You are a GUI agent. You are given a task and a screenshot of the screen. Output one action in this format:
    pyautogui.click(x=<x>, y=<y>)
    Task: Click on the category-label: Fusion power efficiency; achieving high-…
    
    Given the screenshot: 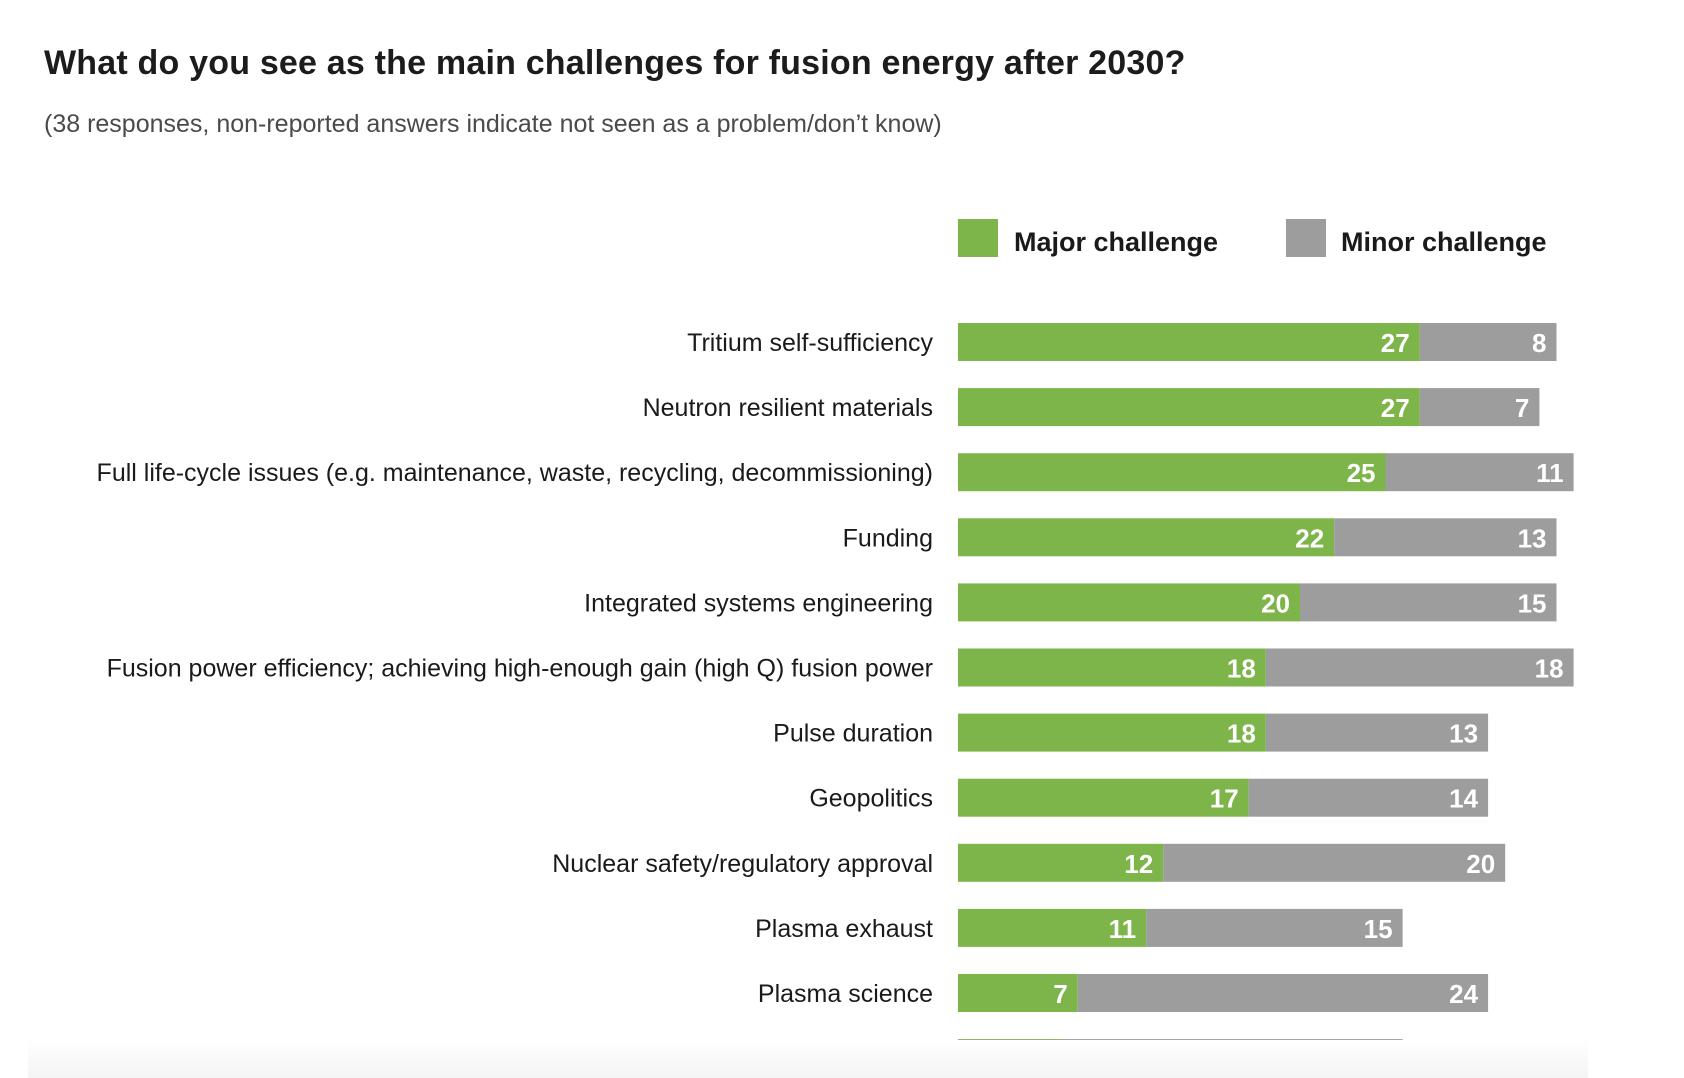 What is the action you would take?
    pyautogui.click(x=520, y=669)
    